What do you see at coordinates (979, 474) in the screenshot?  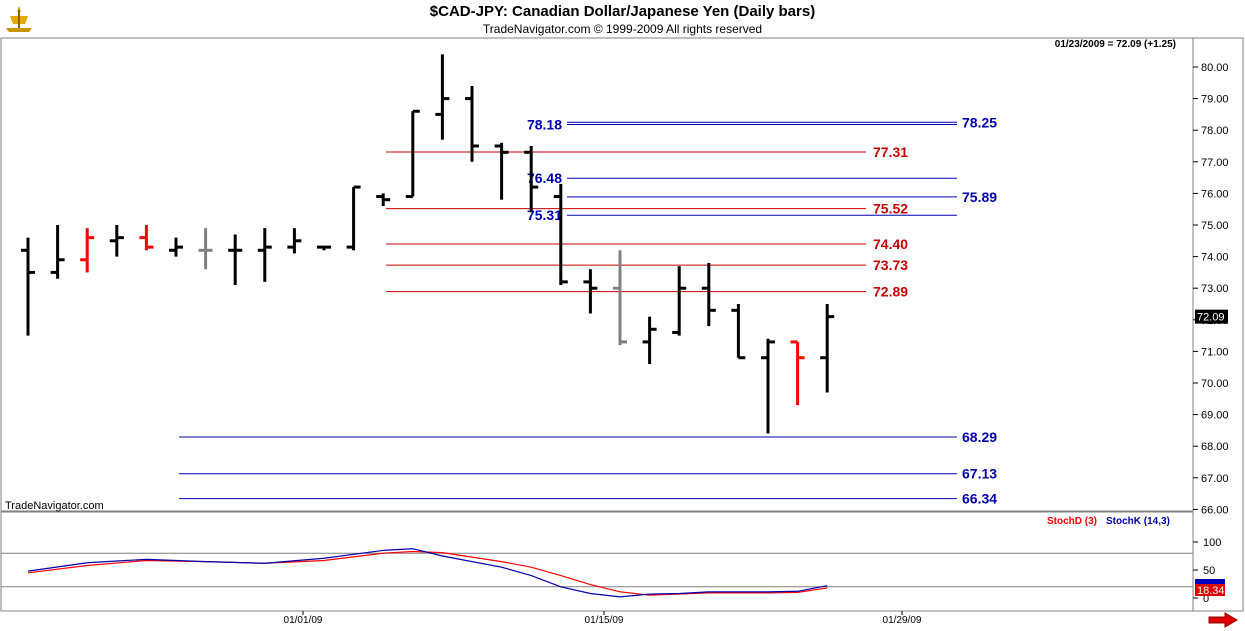 I see `level-label-67.13: 67.13` at bounding box center [979, 474].